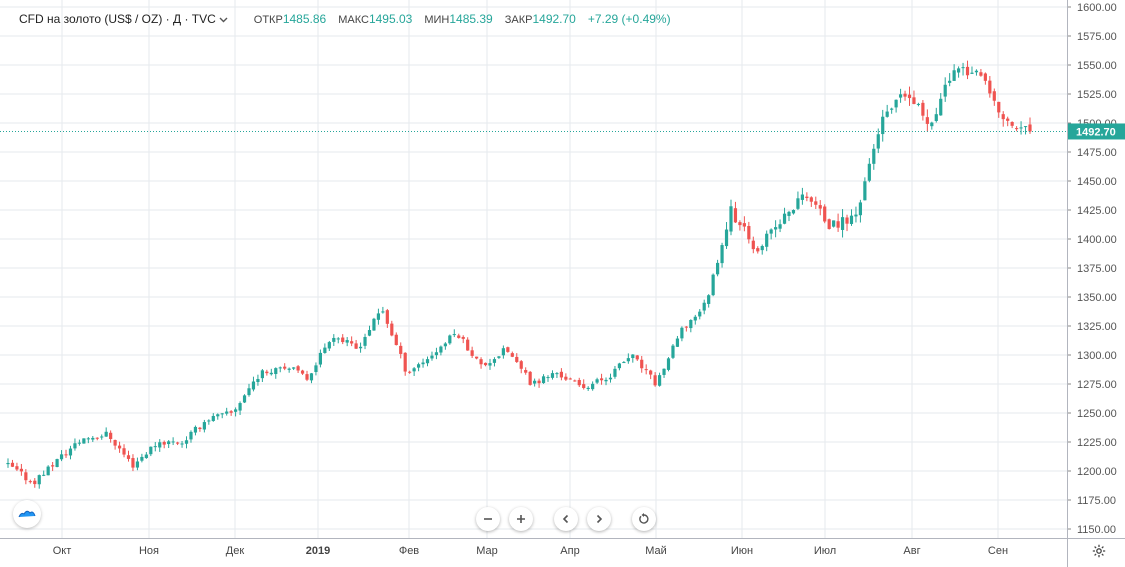 This screenshot has width=1125, height=567. Describe the element at coordinates (318, 551) in the screenshot. I see `x-tick-label: 2019` at that location.